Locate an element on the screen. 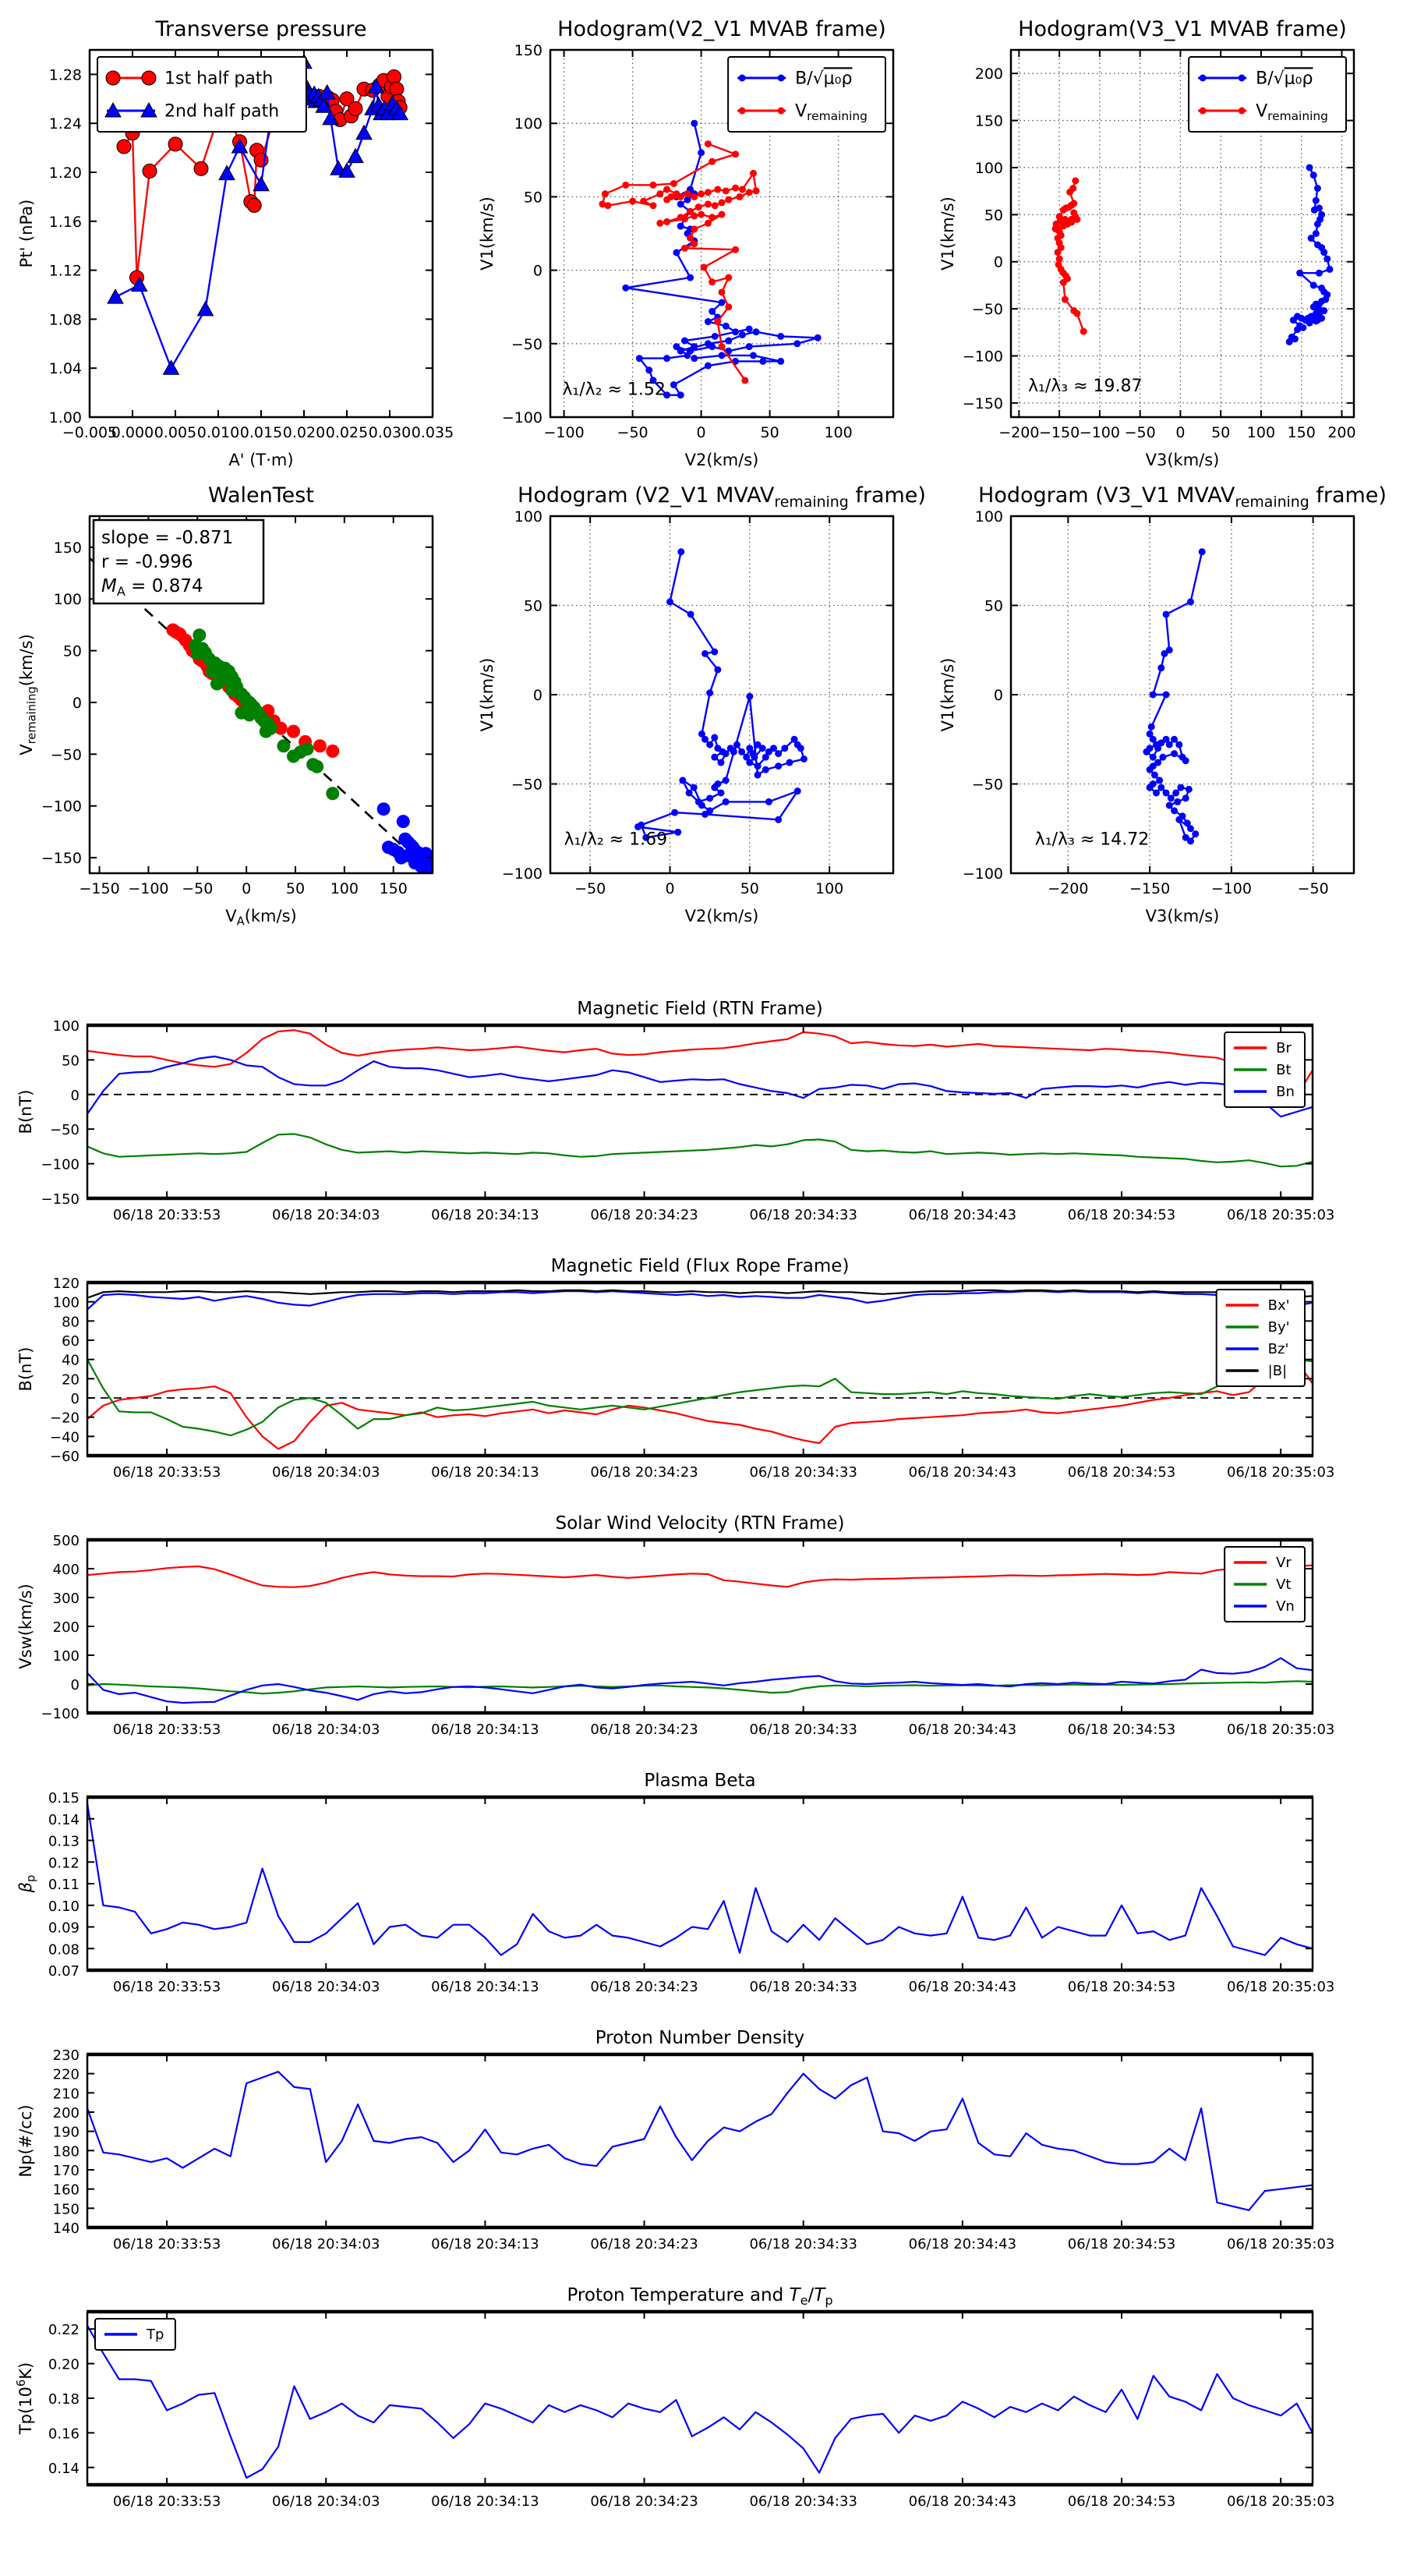 This screenshot has height=2576, width=1403. x-tick-label: 06/18 20:34:53 is located at coordinates (1121, 1987).